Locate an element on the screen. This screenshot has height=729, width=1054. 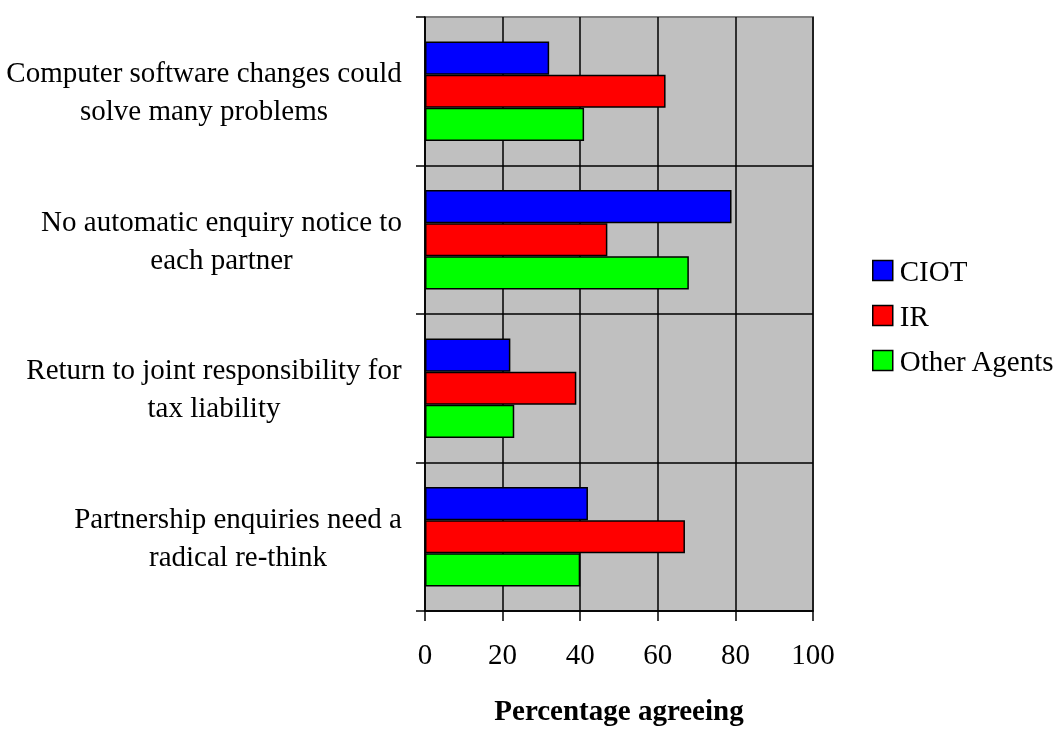
x-tick-label: 20 is located at coordinates (503, 653).